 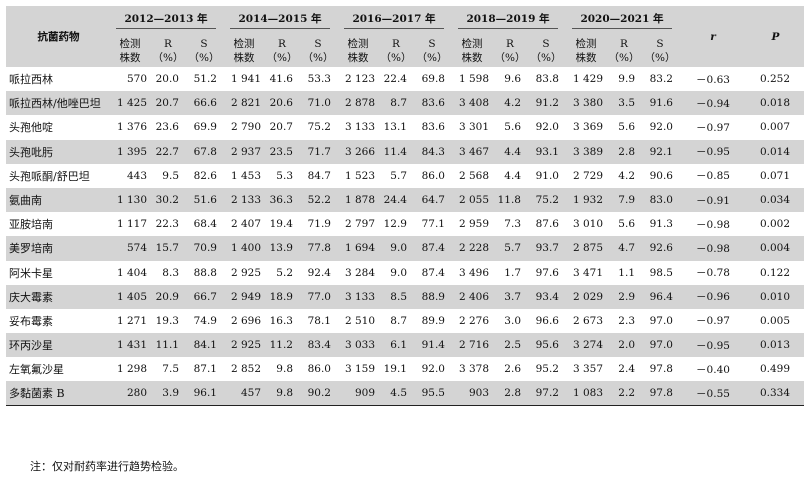 What do you see at coordinates (661, 79) in the screenshot?
I see `s-percent-cell: 83.2` at bounding box center [661, 79].